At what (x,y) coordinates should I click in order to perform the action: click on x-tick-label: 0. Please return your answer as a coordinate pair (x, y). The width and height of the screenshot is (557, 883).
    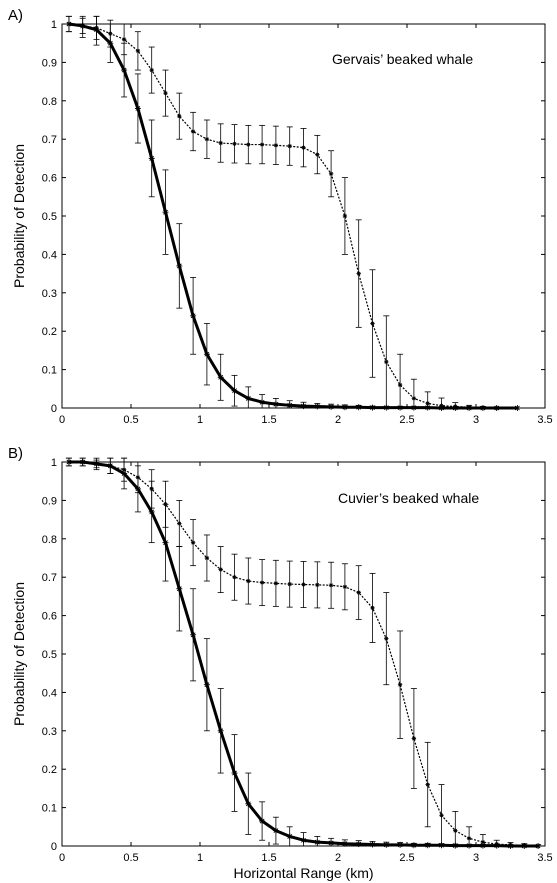
    Looking at the image, I should click on (62, 420).